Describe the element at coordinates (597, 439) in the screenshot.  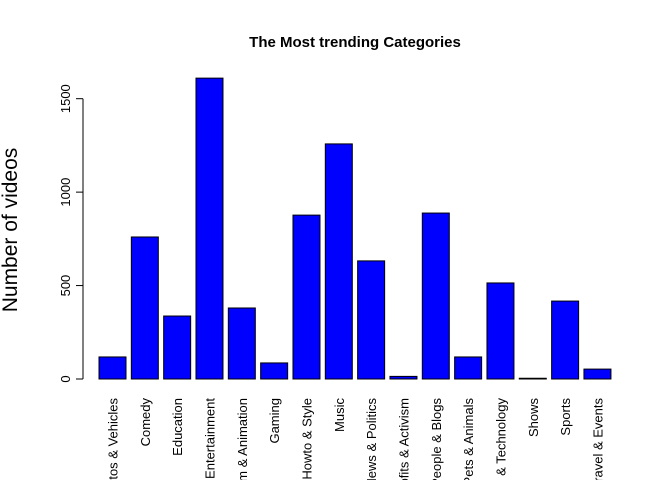
I see `x-tick-label: Travel & Events` at that location.